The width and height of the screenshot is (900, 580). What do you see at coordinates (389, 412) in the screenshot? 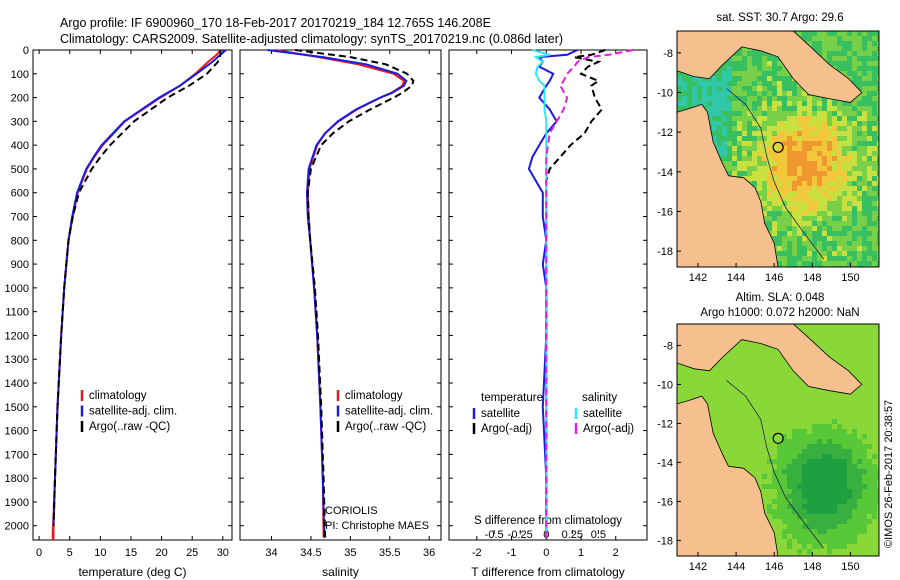
I see `legend-label: satellite-adj. clim.` at bounding box center [389, 412].